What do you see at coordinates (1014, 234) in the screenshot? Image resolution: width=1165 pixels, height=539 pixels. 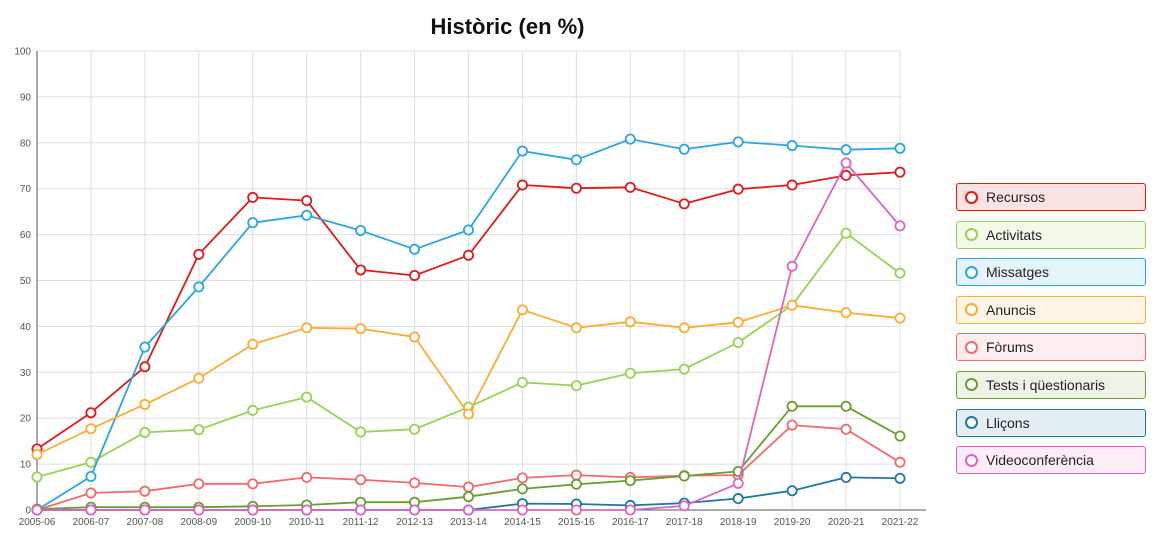 I see `legend-label: Activitats` at bounding box center [1014, 234].